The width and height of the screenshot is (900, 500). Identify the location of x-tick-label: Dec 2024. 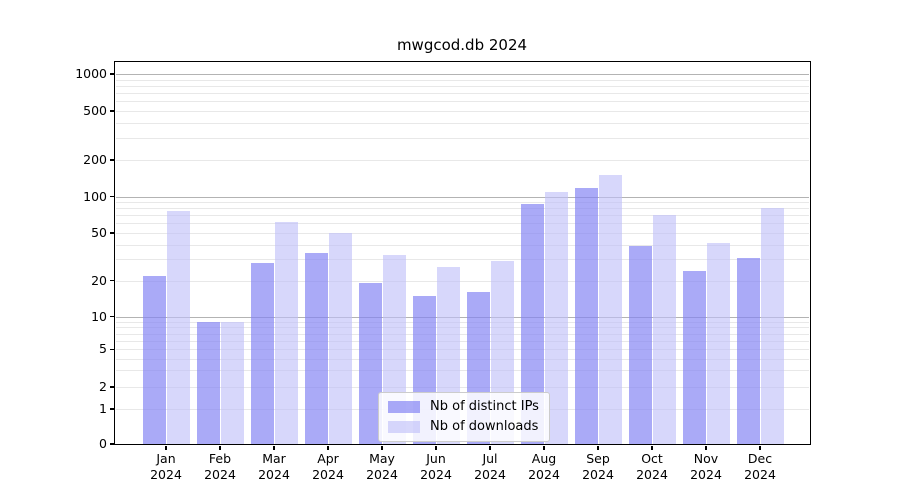
(760, 466).